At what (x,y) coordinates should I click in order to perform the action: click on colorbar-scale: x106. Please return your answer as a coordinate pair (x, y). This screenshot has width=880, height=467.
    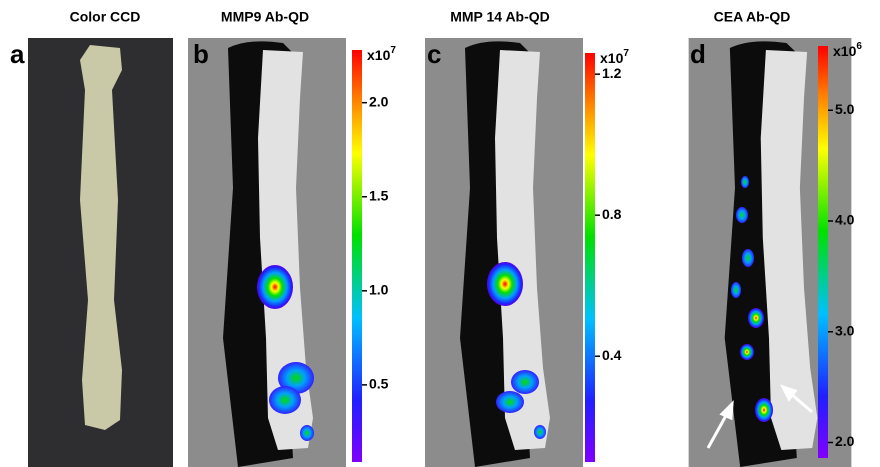
    Looking at the image, I should click on (847, 50).